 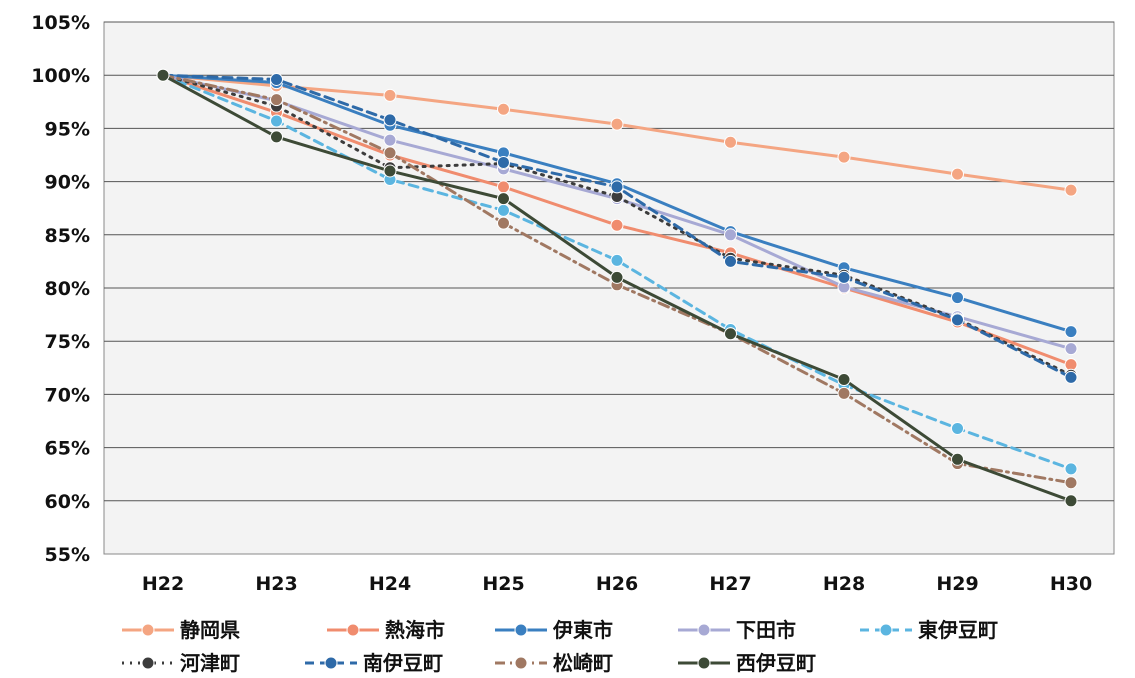 What do you see at coordinates (67, 449) in the screenshot?
I see `y-tick-label: 65%` at bounding box center [67, 449].